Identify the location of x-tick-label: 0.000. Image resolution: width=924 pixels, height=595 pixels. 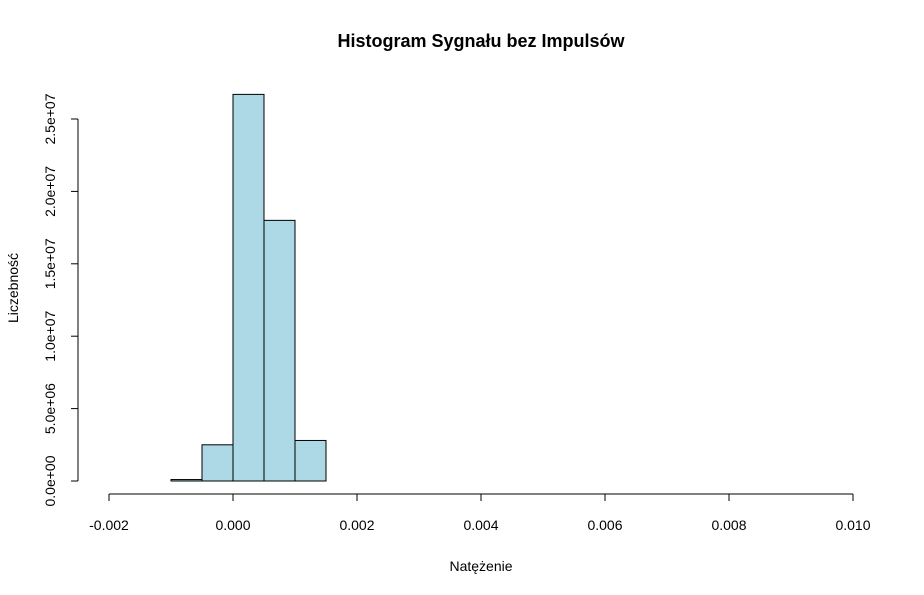
(232, 525).